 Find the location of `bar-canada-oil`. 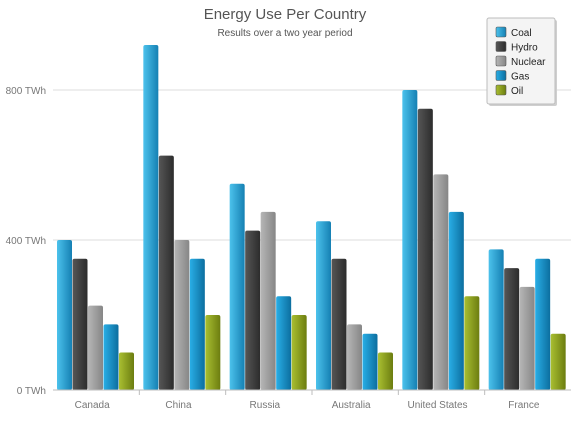

bar-canada-oil is located at coordinates (126, 371).